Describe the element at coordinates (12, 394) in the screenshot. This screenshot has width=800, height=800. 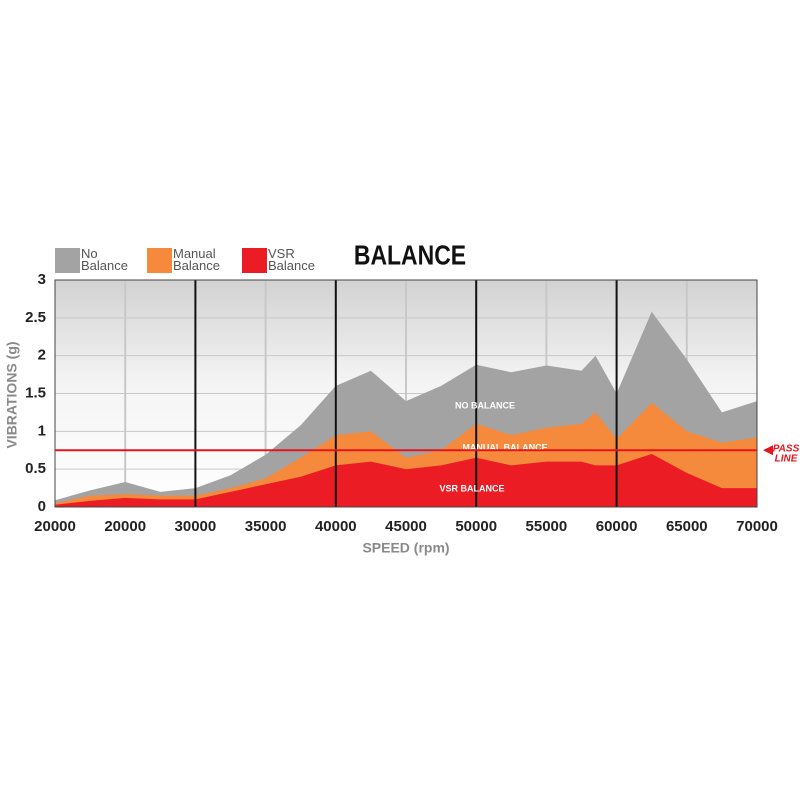
I see `y-axis-label: VIBRATIONS (g)` at that location.